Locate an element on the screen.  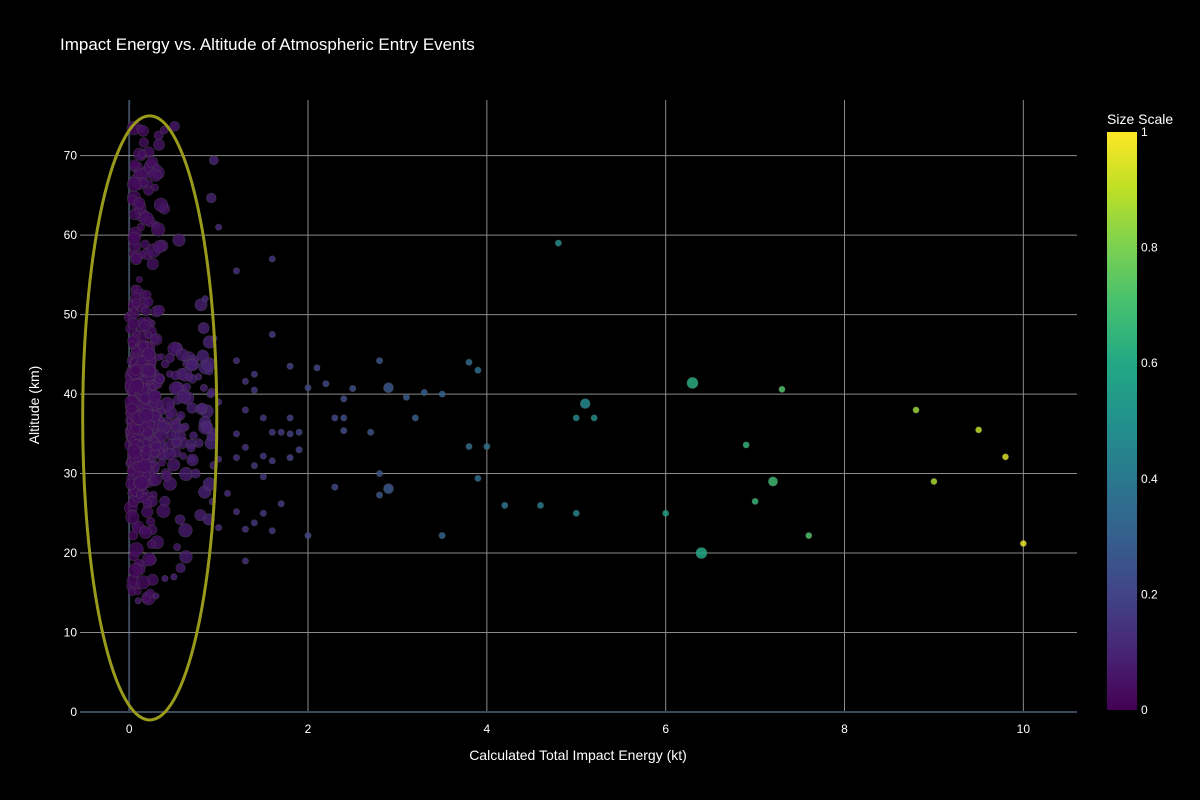
y-tick-label: 20 is located at coordinates (71, 553).